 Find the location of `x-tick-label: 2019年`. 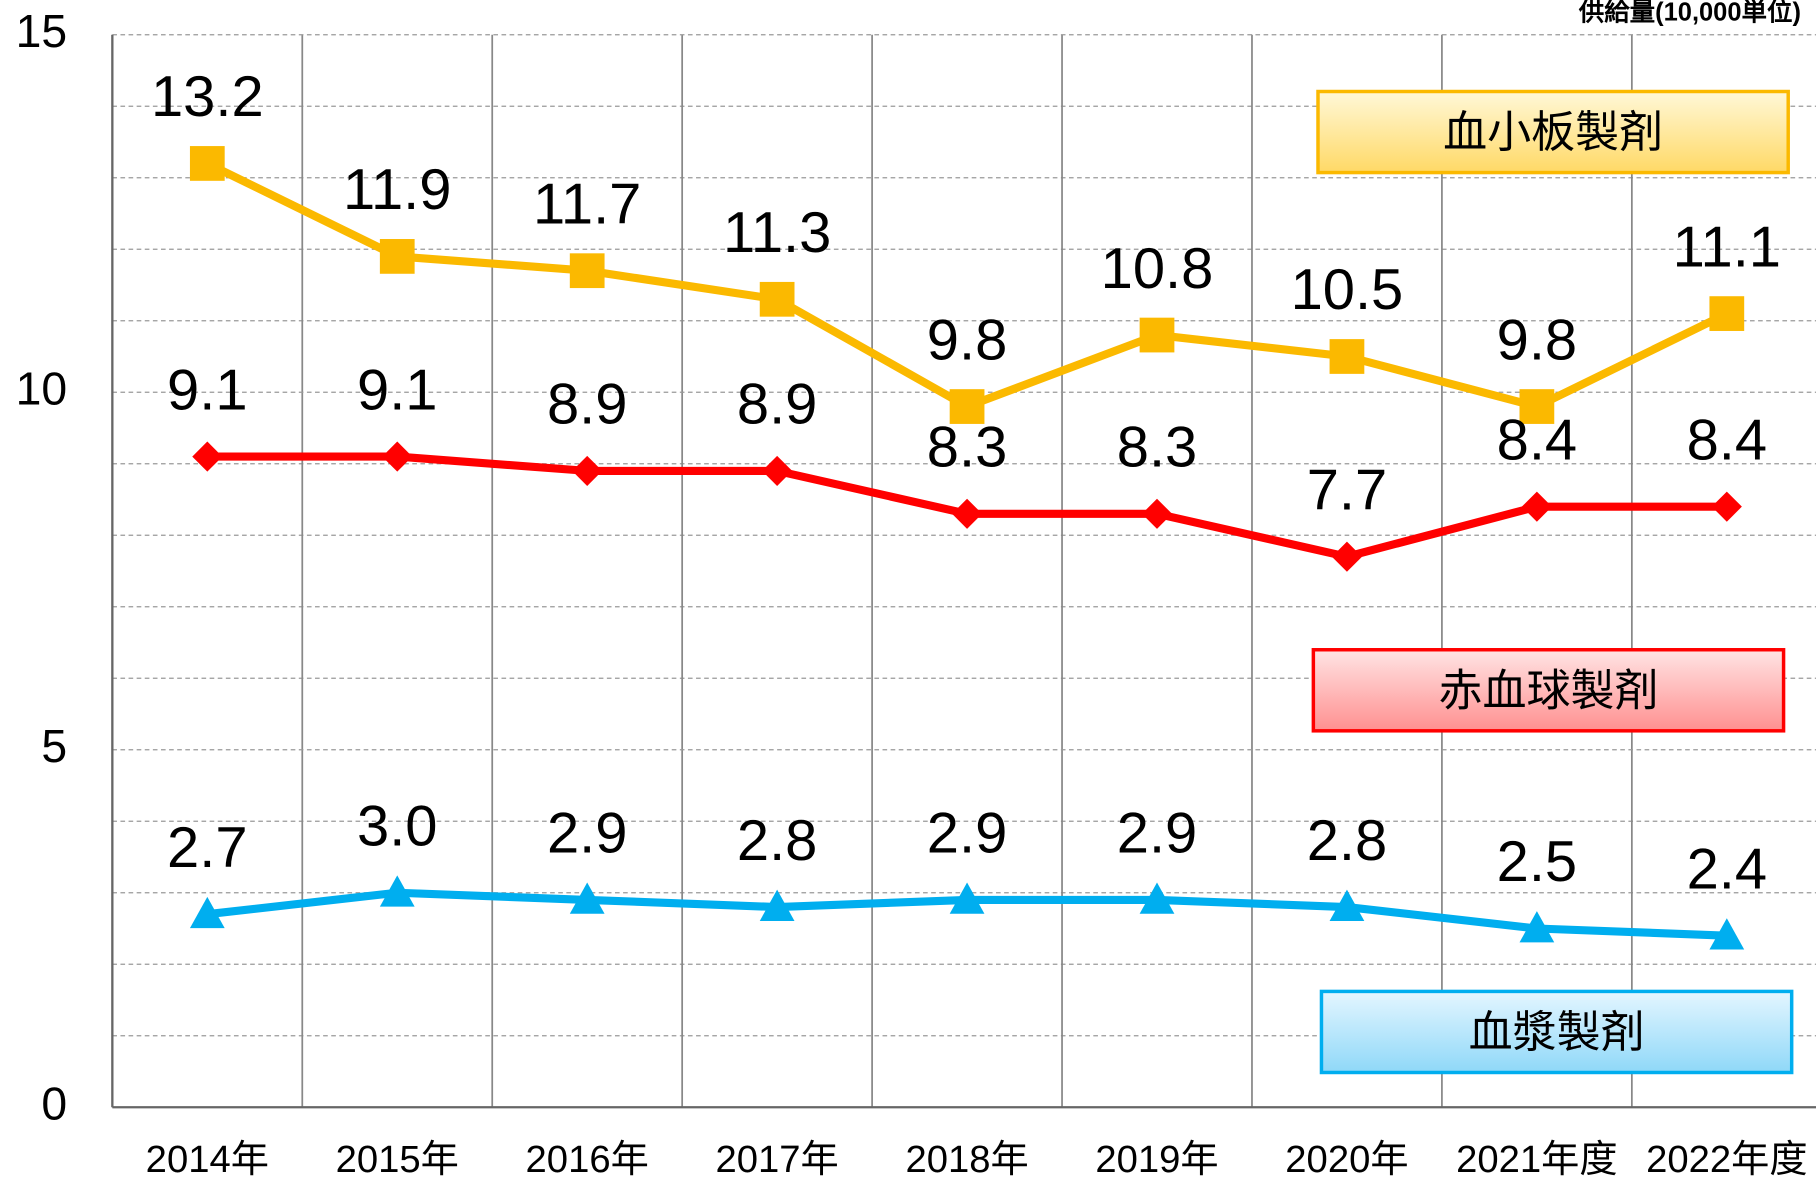

x-tick-label: 2019年 is located at coordinates (1156, 1159).